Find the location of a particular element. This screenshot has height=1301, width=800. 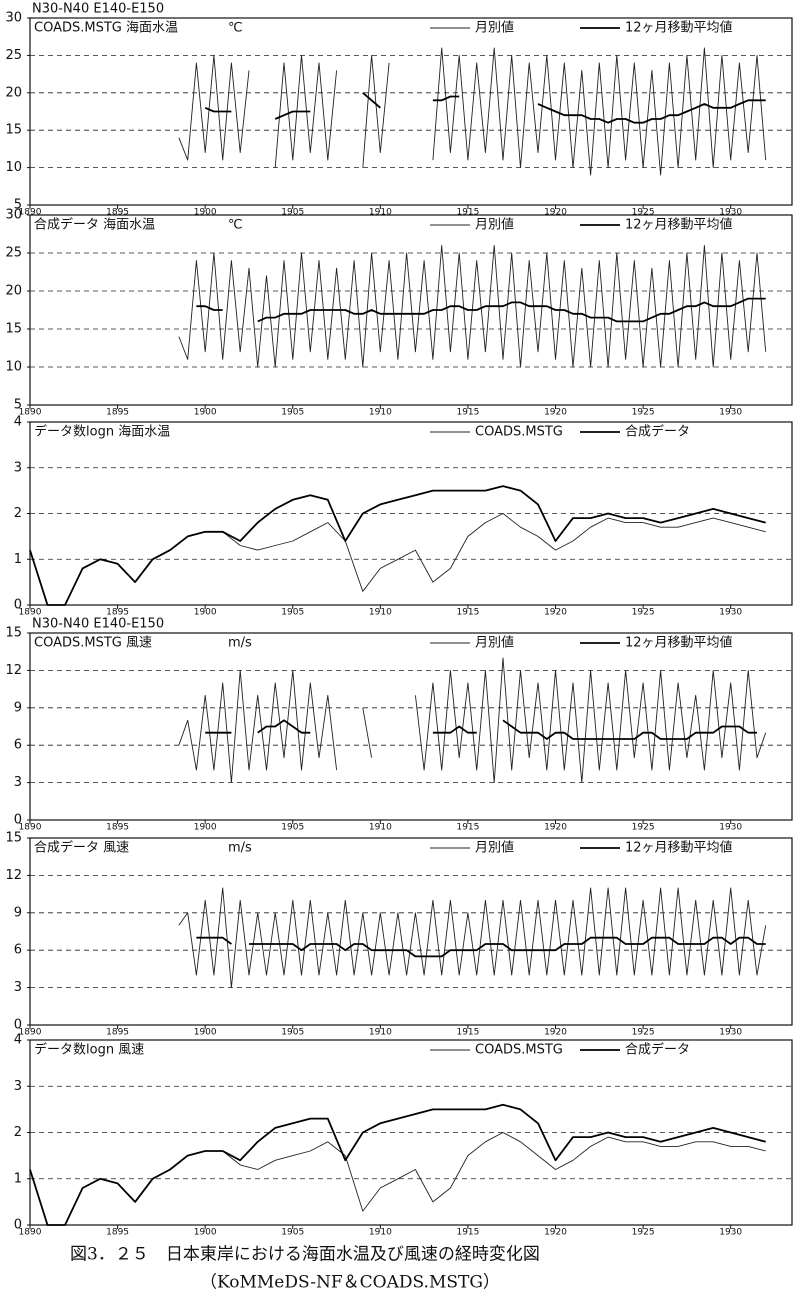

panel-title: データ数logn 海面水温 is located at coordinates (102, 432).